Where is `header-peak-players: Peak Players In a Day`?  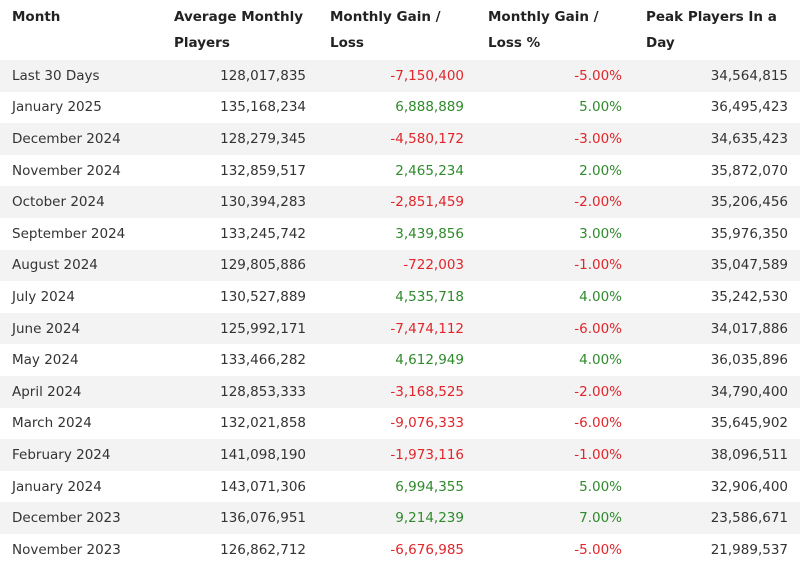 header-peak-players: Peak Players In a Day is located at coordinates (711, 30).